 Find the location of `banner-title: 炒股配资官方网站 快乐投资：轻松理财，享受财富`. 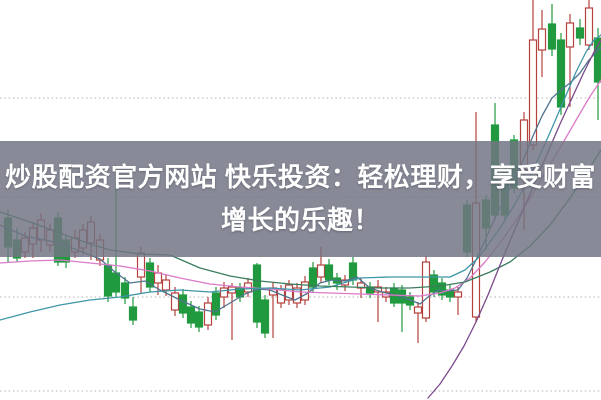

banner-title: 炒股配资官方网站 快乐投资：轻松理财，享受财富 is located at coordinates (300, 177).